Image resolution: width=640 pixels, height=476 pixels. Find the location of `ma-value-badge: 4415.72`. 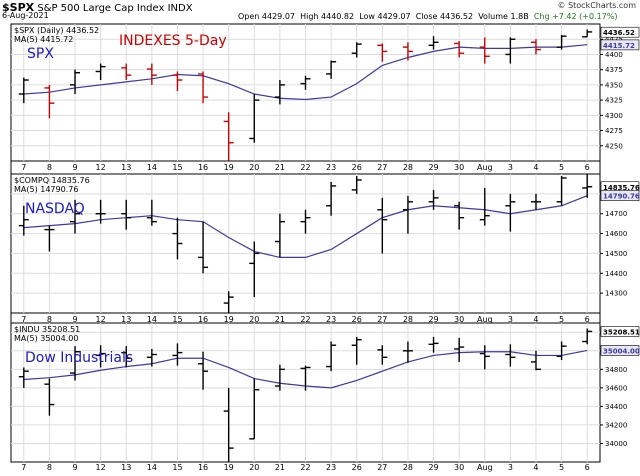

ma-value-badge: 4415.72 is located at coordinates (620, 45).